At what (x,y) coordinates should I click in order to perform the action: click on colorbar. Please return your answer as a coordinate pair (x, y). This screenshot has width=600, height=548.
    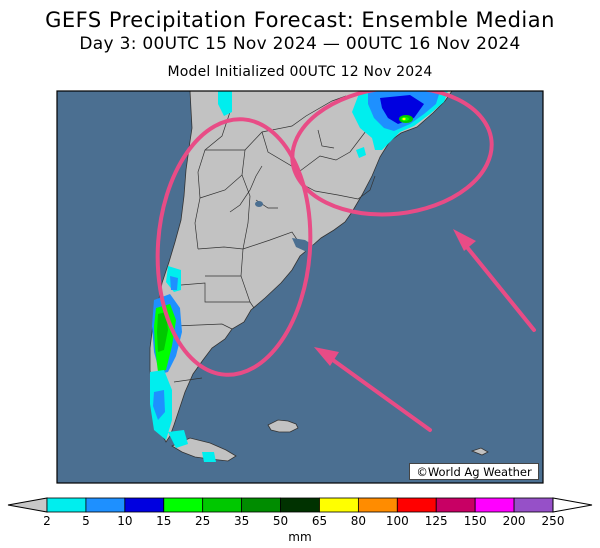
    Looking at the image, I should click on (300, 505).